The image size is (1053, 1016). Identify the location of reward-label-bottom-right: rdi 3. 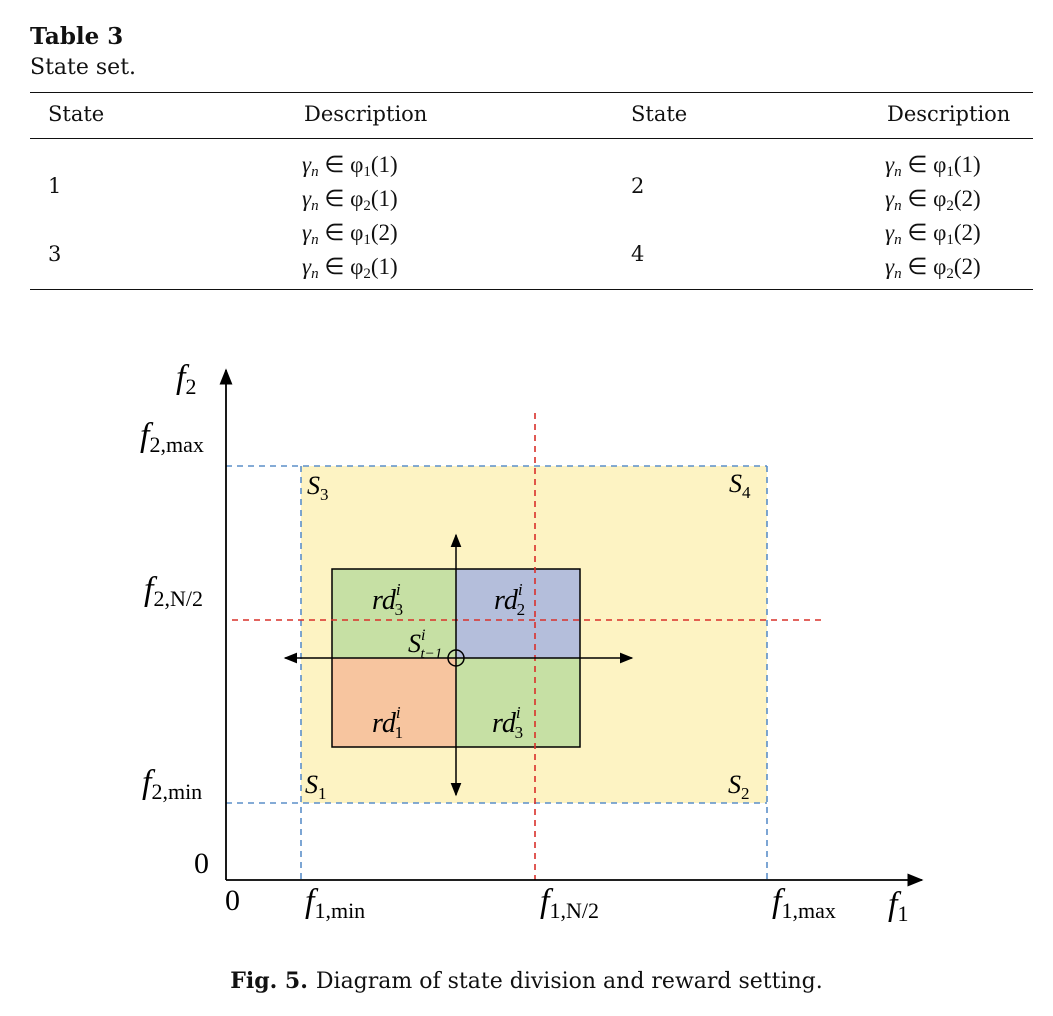
(507, 722).